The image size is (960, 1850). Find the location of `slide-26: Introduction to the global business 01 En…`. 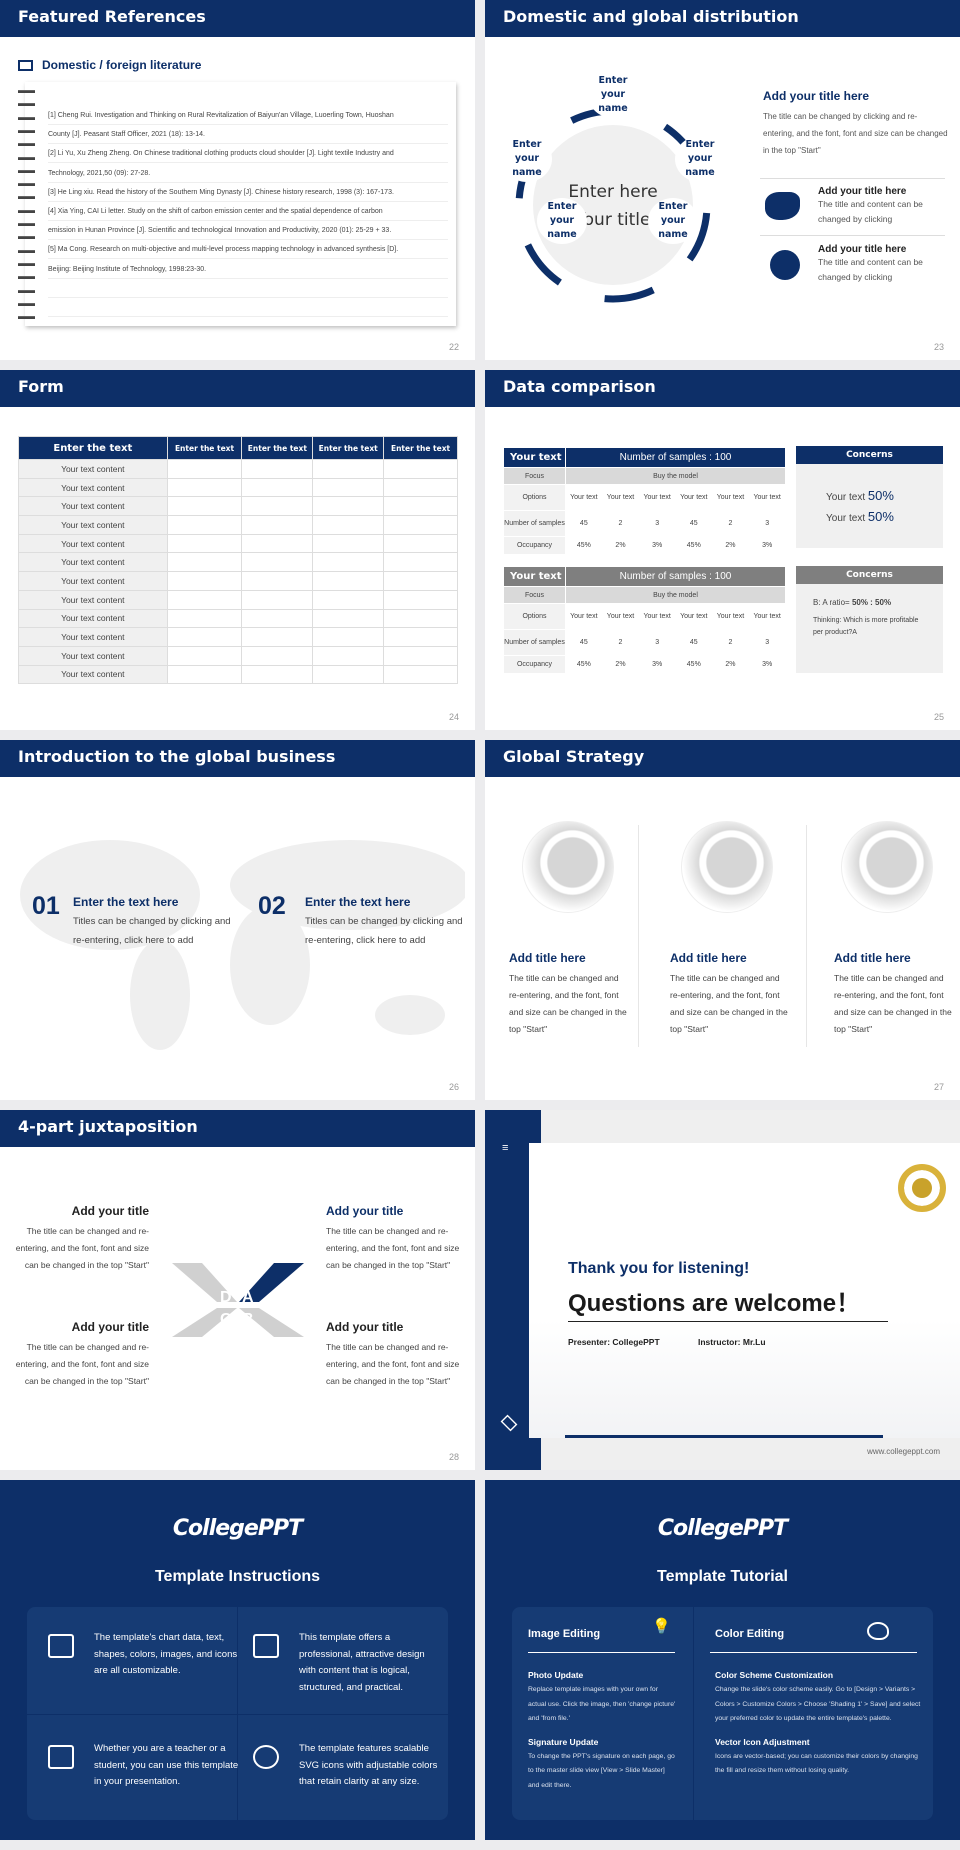

slide-26: Introduction to the global business 01 En… is located at coordinates (237, 920).